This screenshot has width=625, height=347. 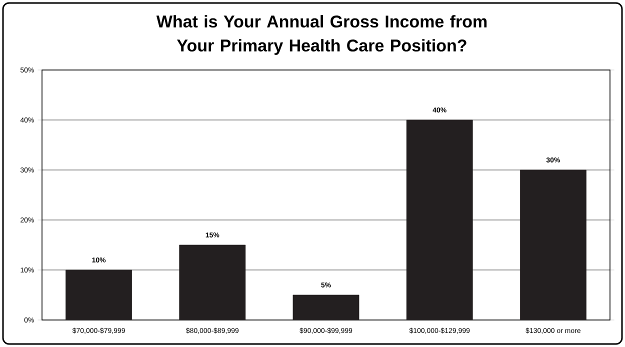 What do you see at coordinates (321, 35) in the screenshot?
I see `chart-title: What is Your Annual Gross Income from Your Primary Health Care Position?` at bounding box center [321, 35].